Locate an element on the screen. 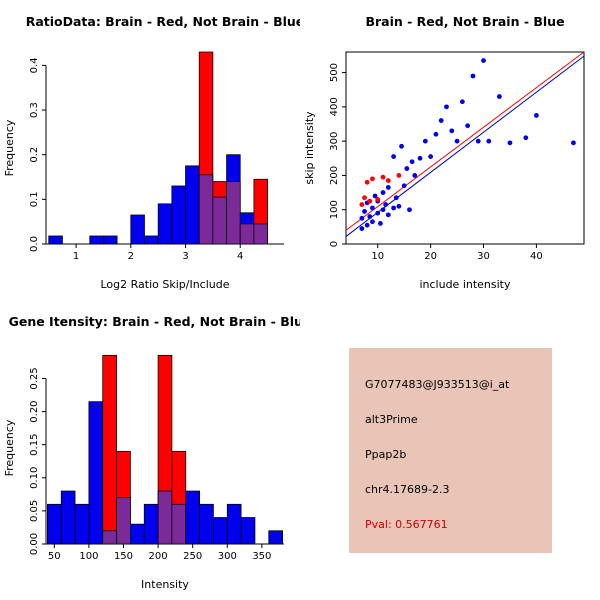 The height and width of the screenshot is (600, 600). y-tick-label: 0.05 is located at coordinates (34, 511).